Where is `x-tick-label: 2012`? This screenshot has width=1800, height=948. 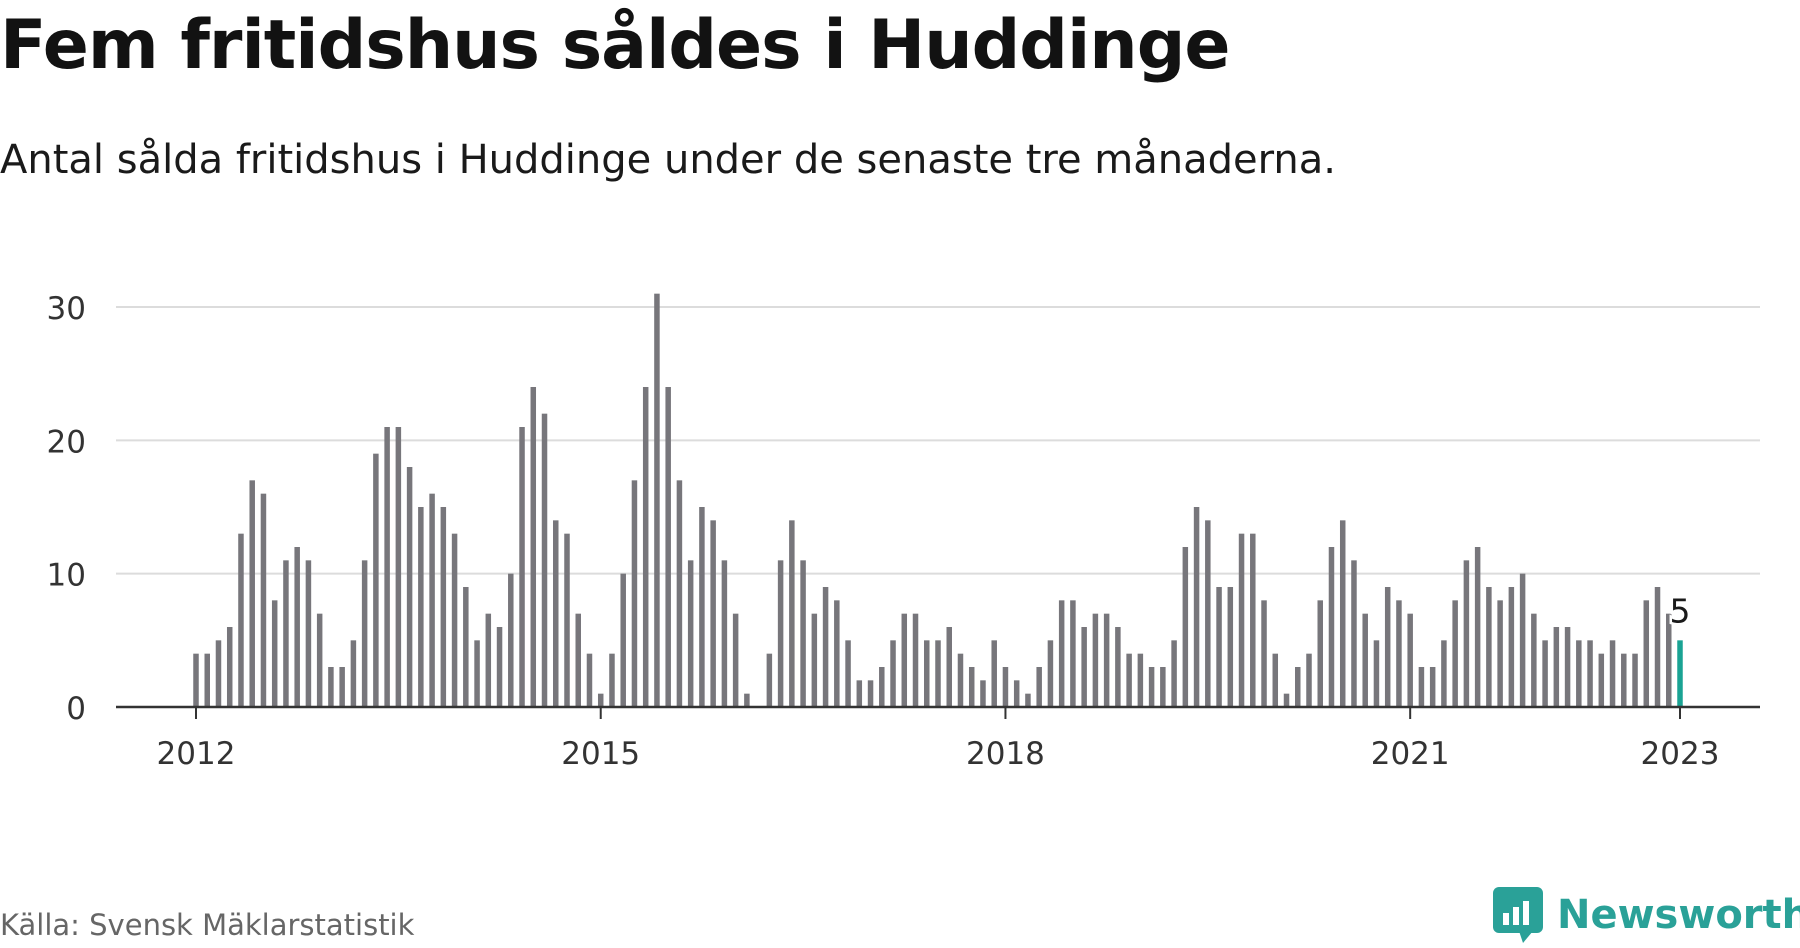 x-tick-label: 2012 is located at coordinates (196, 754).